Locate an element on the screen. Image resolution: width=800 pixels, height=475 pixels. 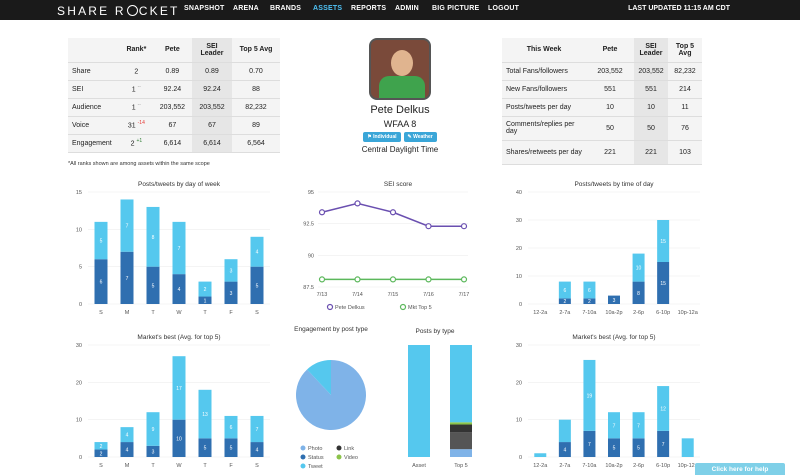
nav-logout: LOGOUT is located at coordinates (504, 8).